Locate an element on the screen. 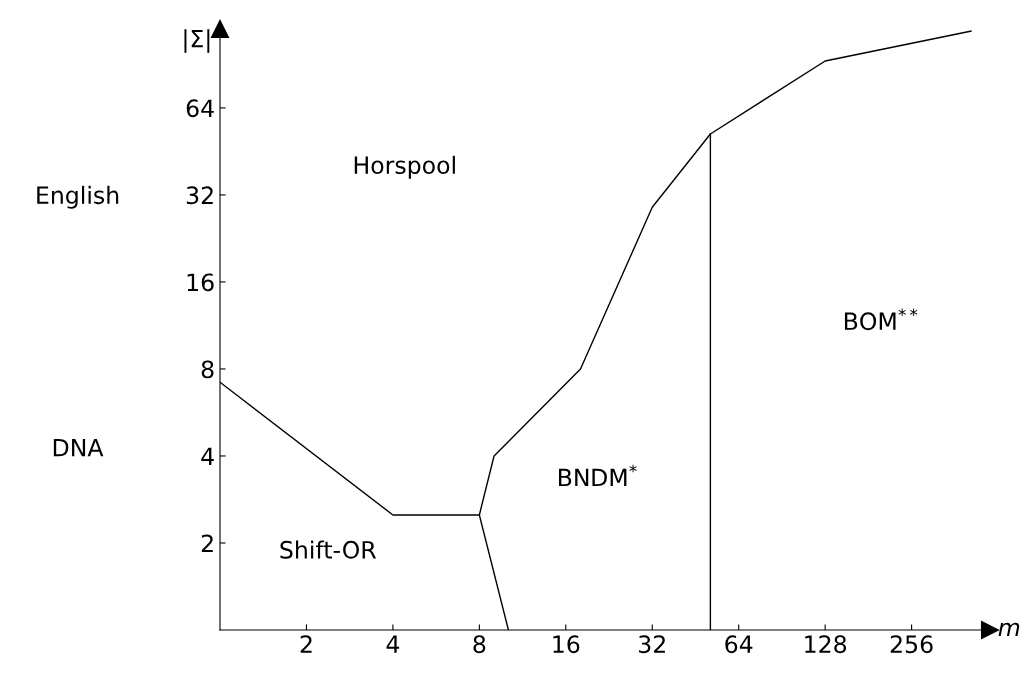  y-tick-label: 2 is located at coordinates (207, 543).